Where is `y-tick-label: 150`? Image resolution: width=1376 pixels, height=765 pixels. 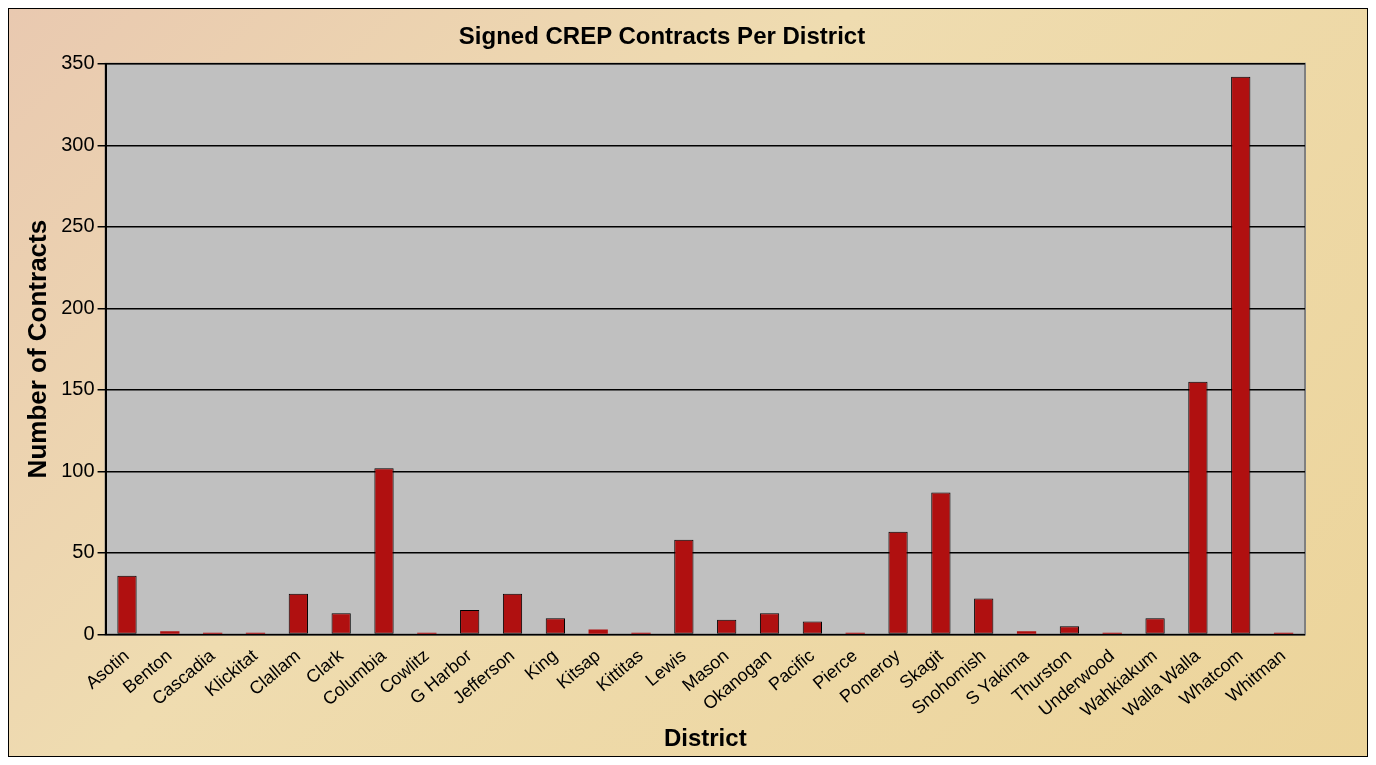
y-tick-label: 150 is located at coordinates (78, 388).